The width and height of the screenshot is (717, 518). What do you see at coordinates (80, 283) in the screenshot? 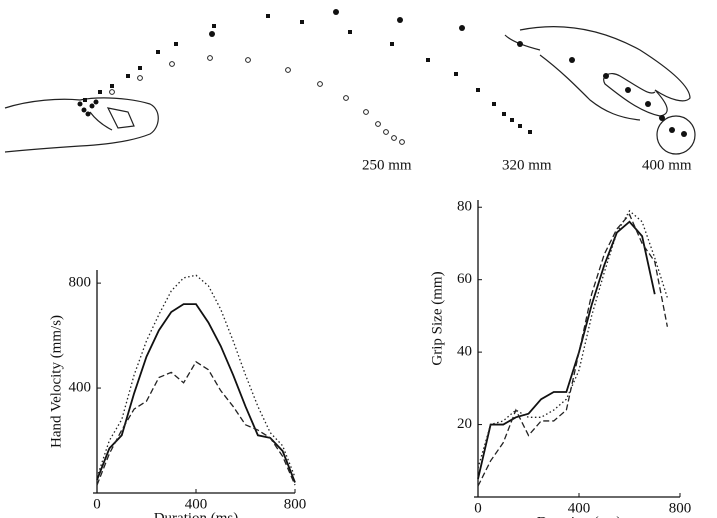
I see `y-tick-label: 800` at bounding box center [80, 283].